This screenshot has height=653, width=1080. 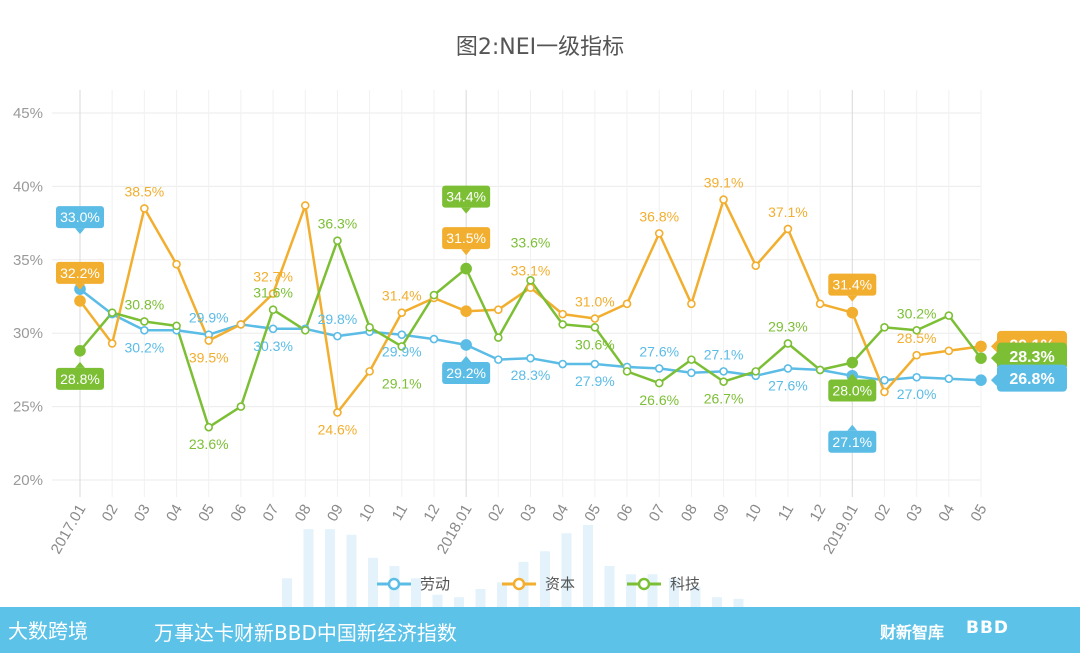 What do you see at coordinates (513, 566) in the screenshot?
I see `background-bars` at bounding box center [513, 566].